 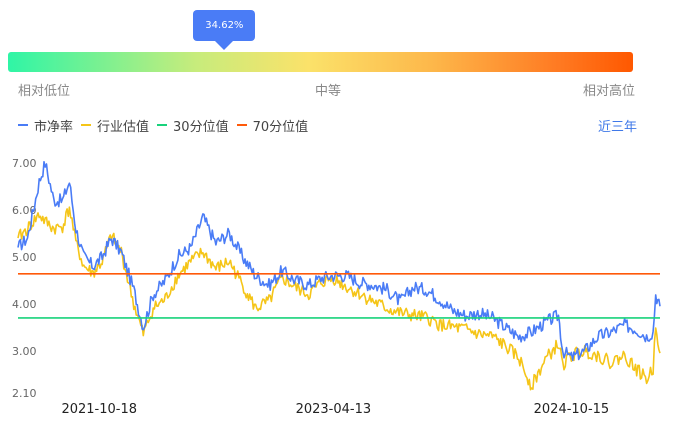 What do you see at coordinates (162, 125) in the screenshot?
I see `legend-swatch-p30` at bounding box center [162, 125].